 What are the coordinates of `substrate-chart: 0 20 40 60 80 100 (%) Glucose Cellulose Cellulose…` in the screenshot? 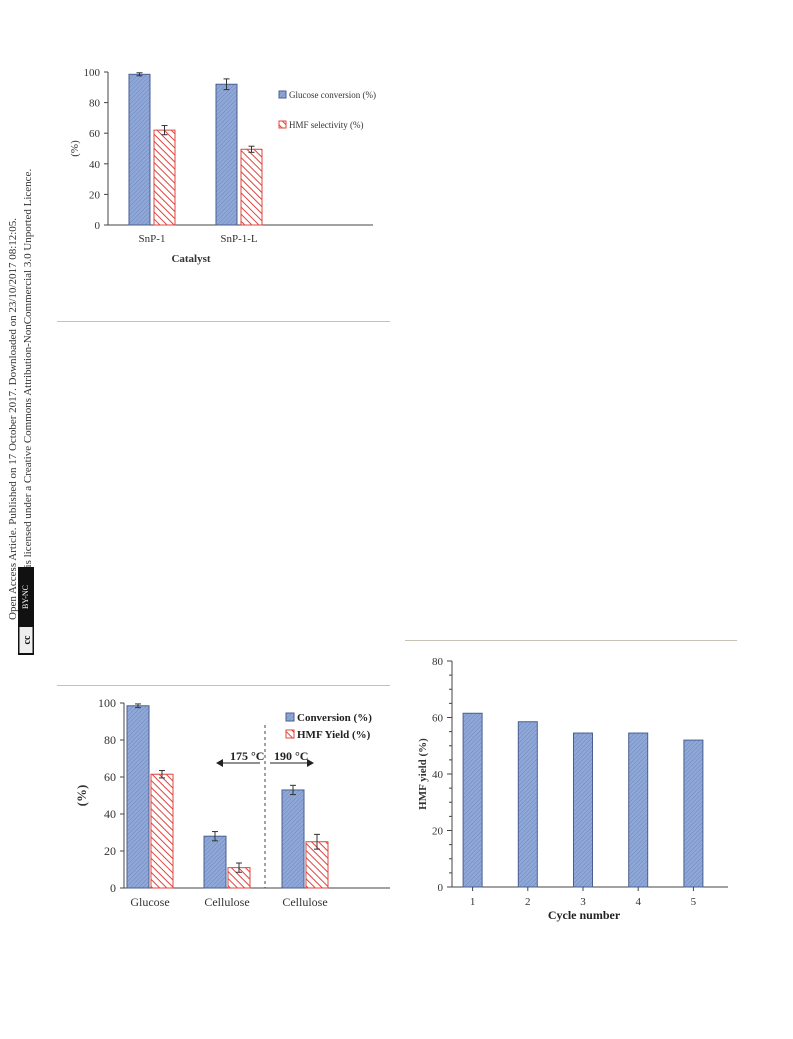 It's located at (232, 802).